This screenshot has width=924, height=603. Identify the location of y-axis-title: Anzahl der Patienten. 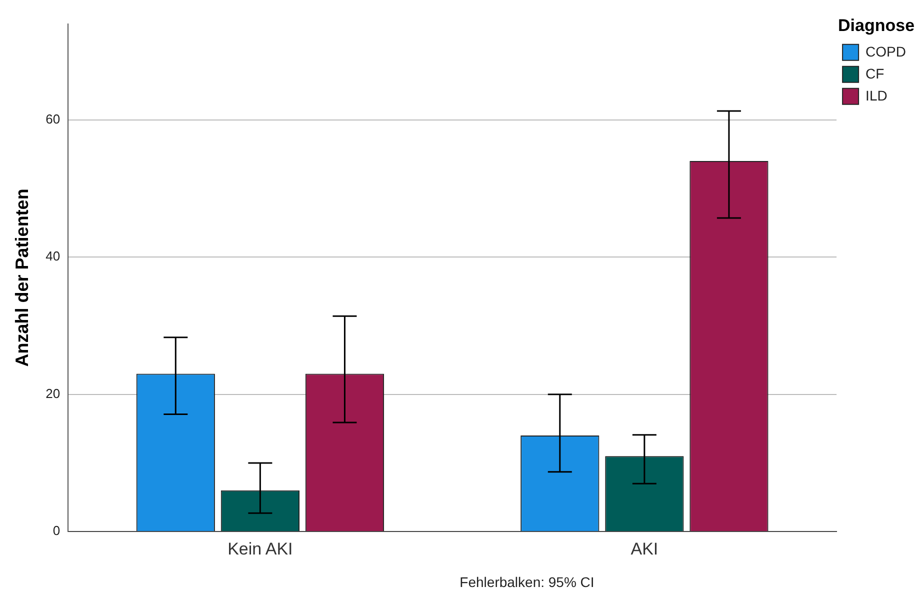
(22, 277).